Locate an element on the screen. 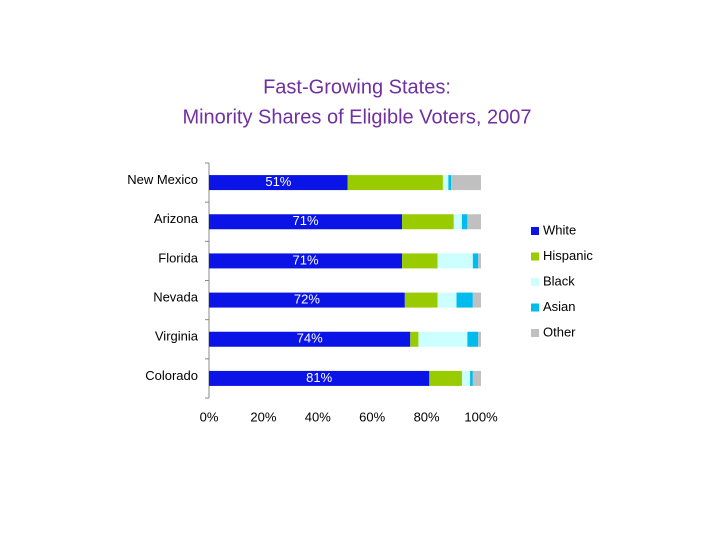 The image size is (720, 540). x-tick-label: 100% is located at coordinates (481, 416).